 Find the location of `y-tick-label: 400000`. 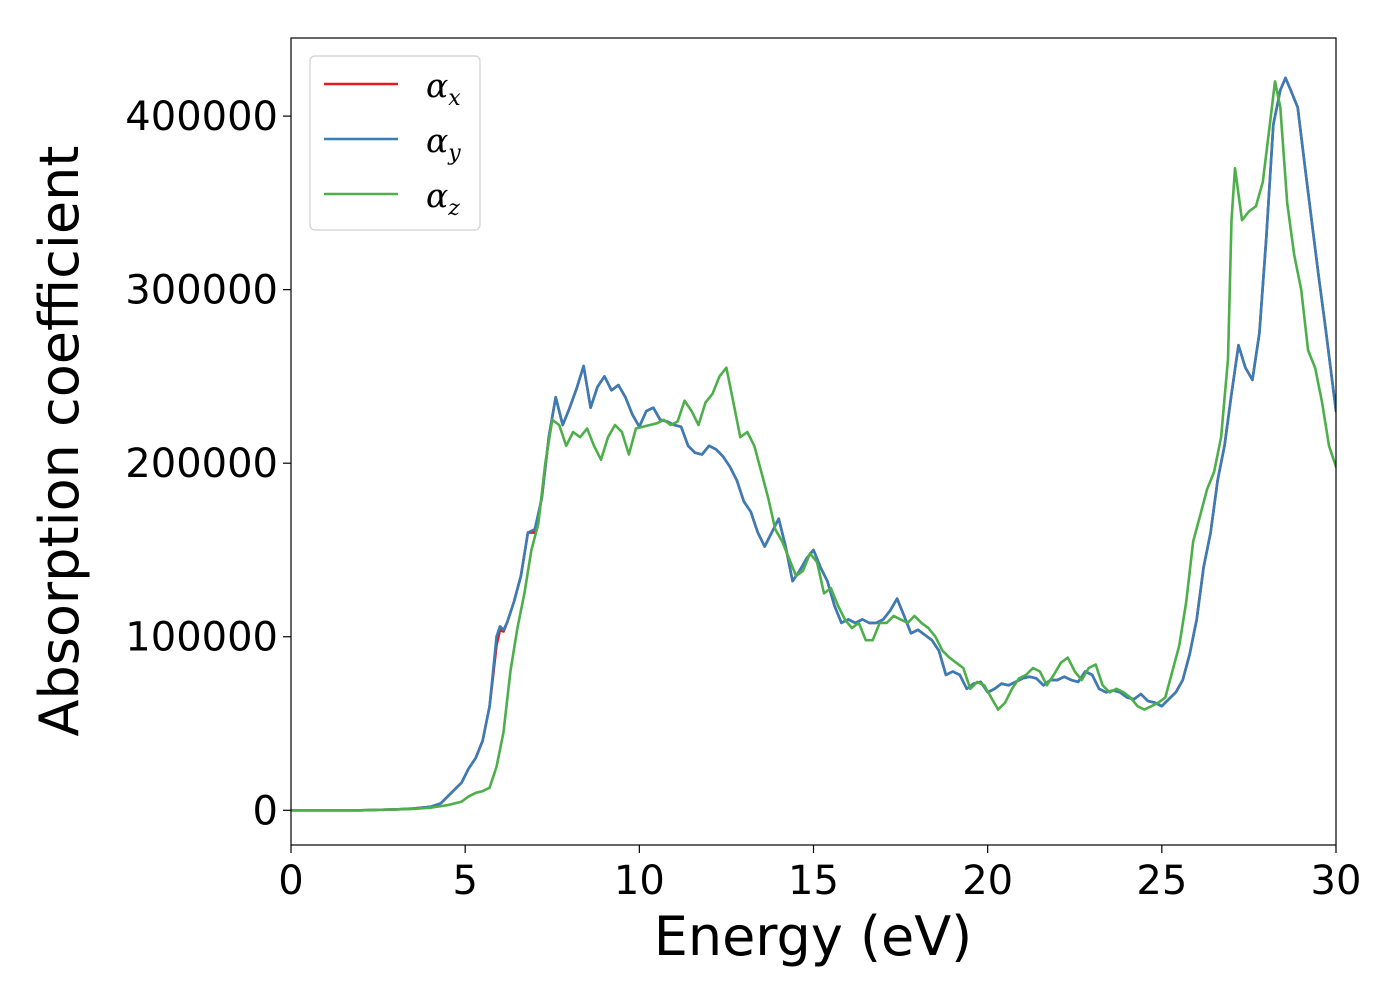

y-tick-label: 400000 is located at coordinates (201, 117).